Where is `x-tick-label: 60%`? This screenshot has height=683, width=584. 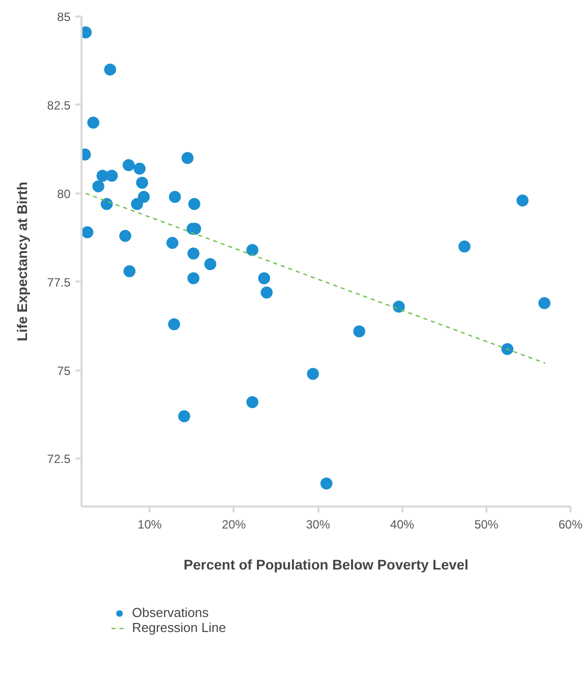
x-tick-label: 60% is located at coordinates (570, 525).